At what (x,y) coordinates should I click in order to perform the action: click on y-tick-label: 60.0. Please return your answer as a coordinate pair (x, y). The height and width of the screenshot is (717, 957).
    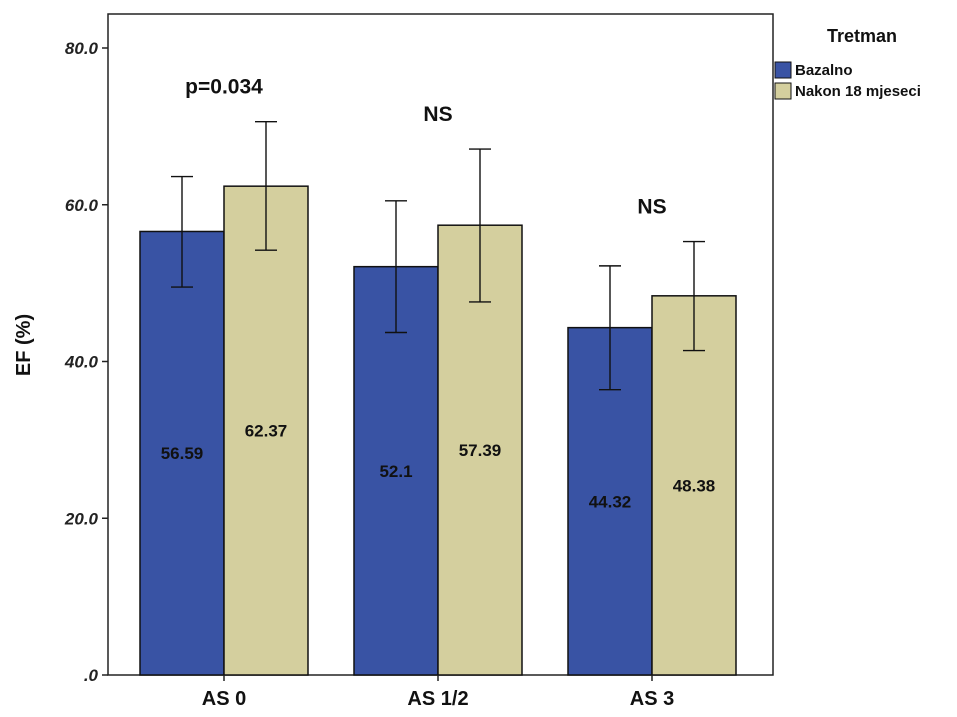
    Looking at the image, I should click on (82, 205).